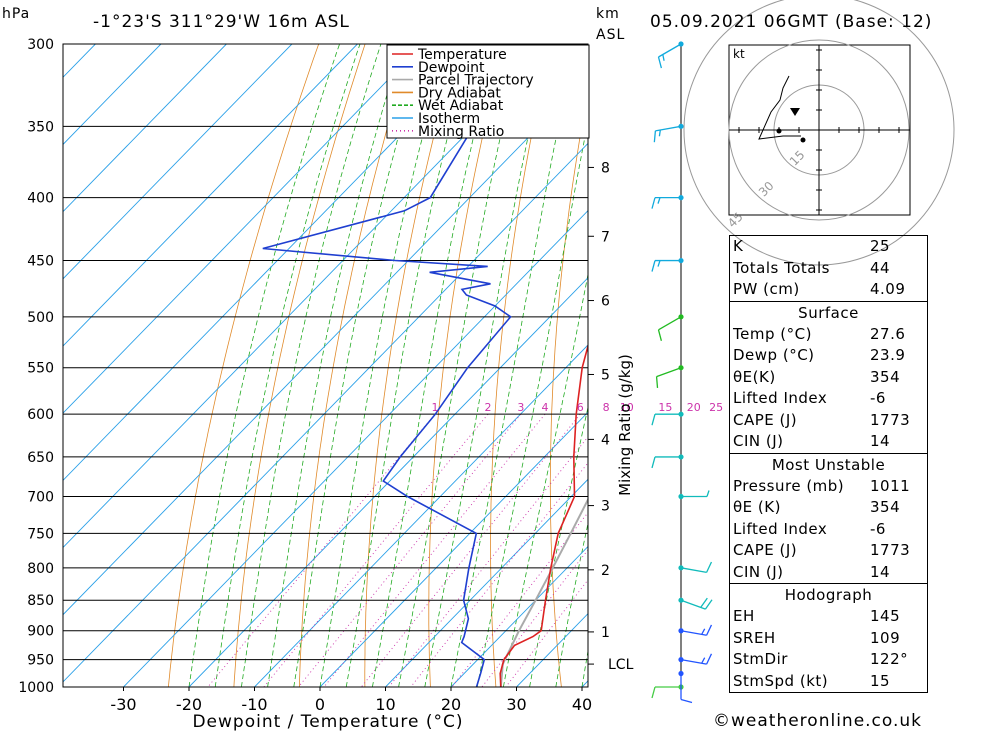 This screenshot has height=733, width=1000. Describe the element at coordinates (516, 704) in the screenshot. I see `x-tick-label: 30` at that location.